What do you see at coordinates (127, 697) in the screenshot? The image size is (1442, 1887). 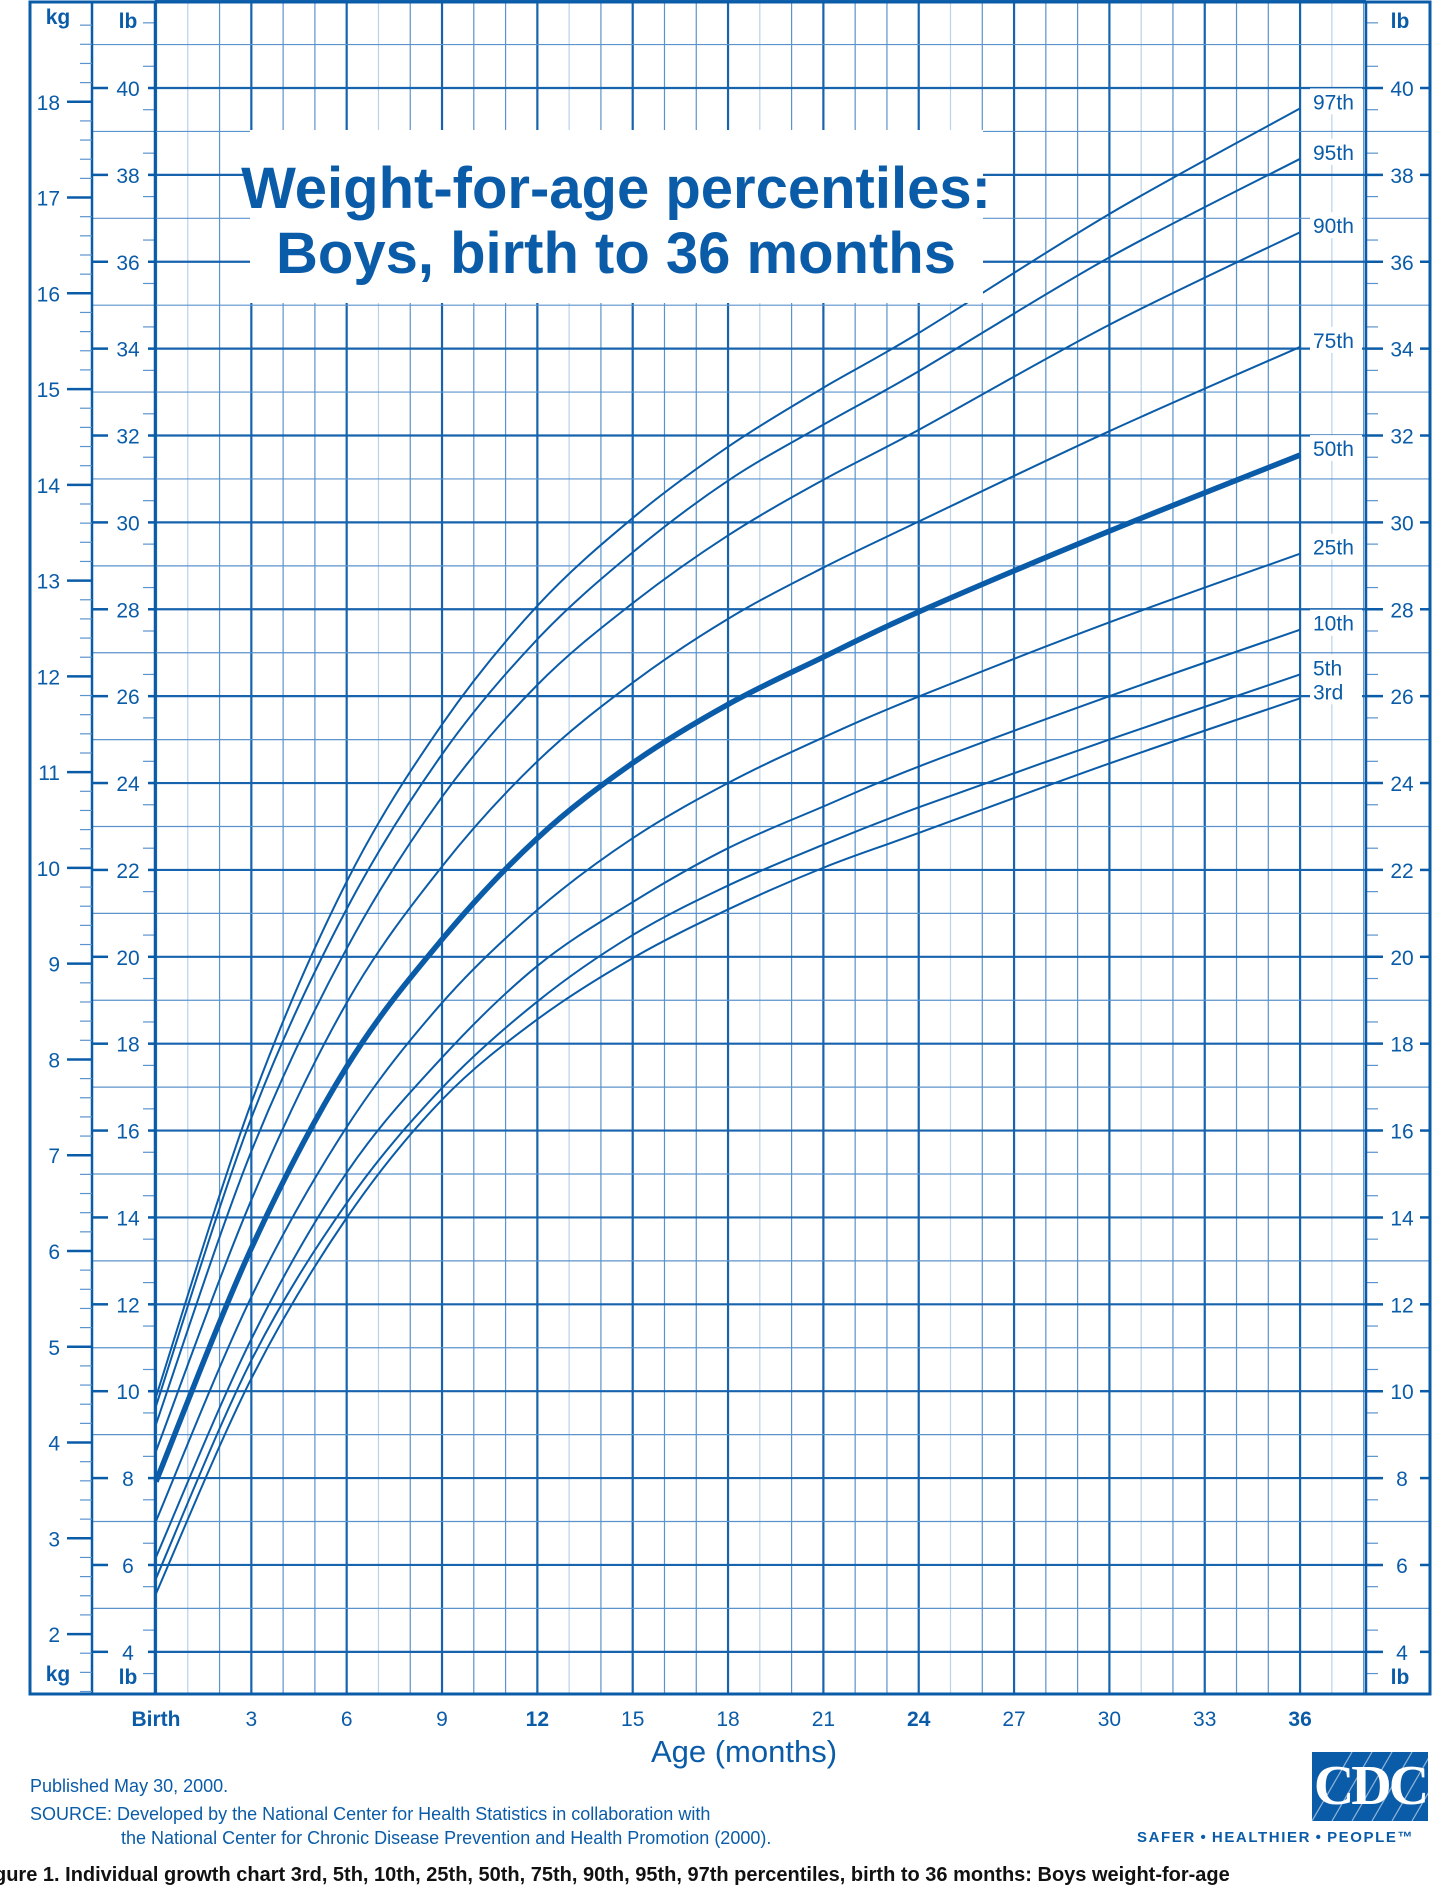 I see `lb-tick-label-left: 26` at bounding box center [127, 697].